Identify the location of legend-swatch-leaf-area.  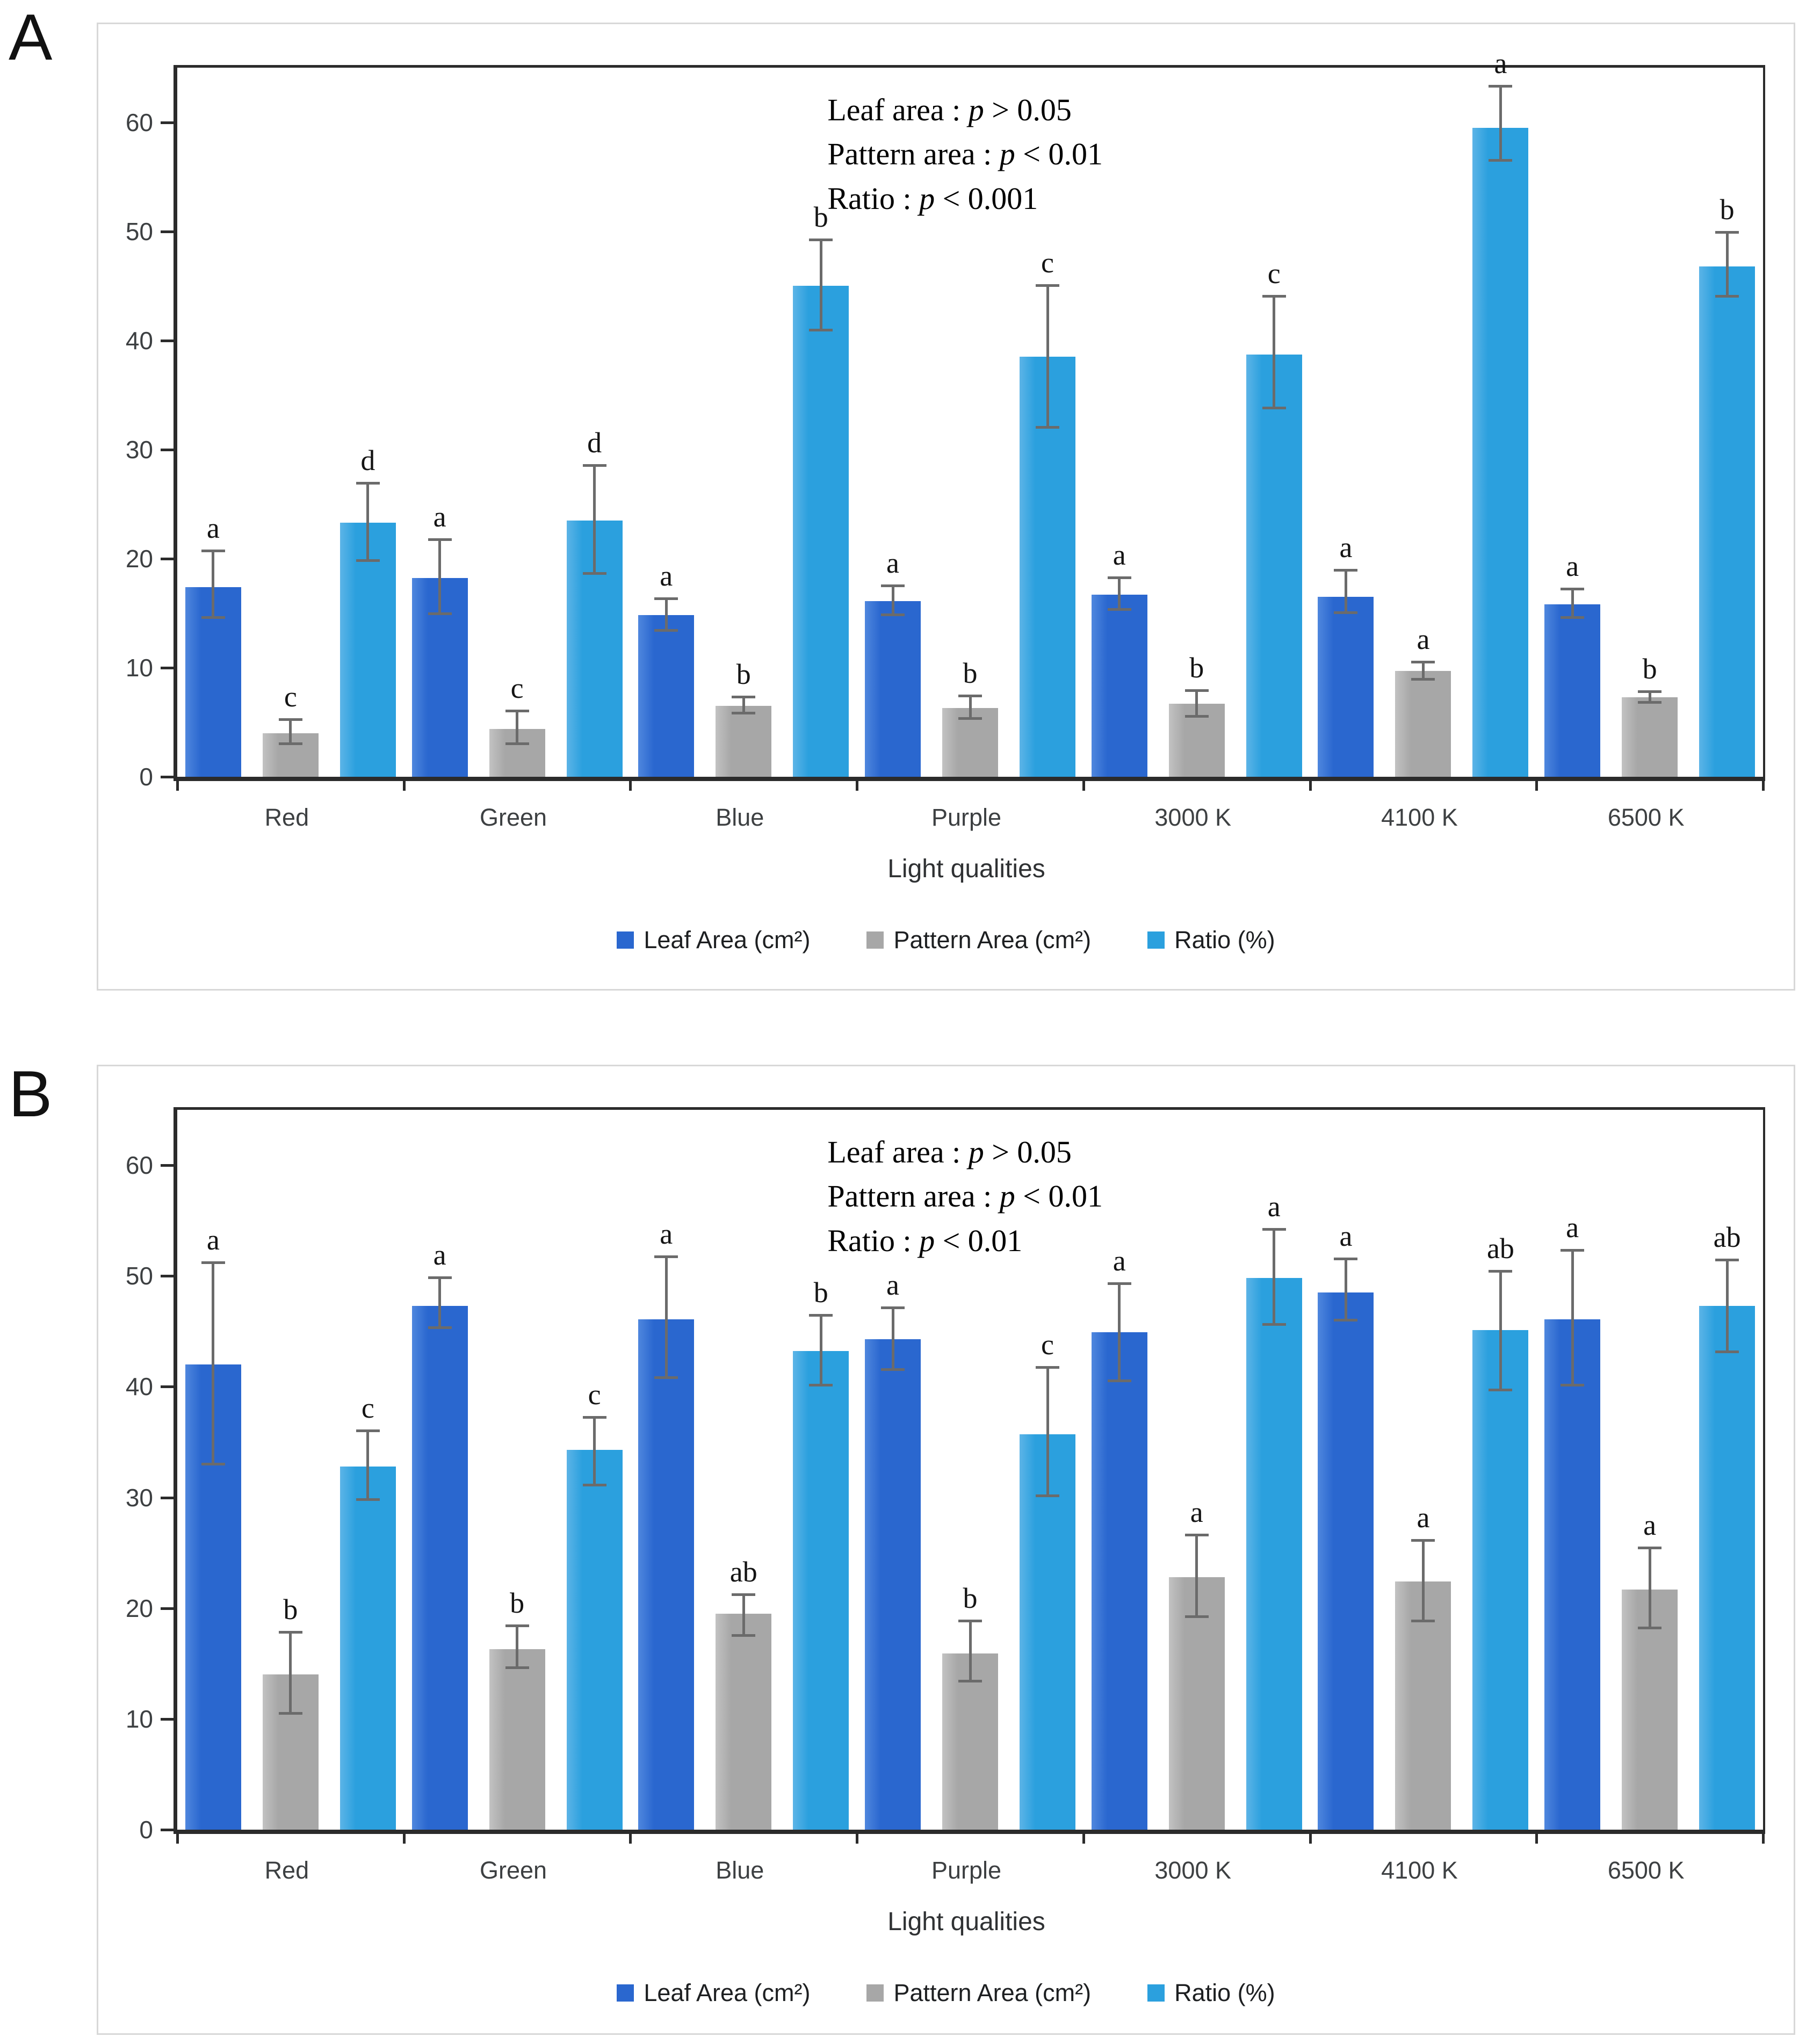
(625, 940).